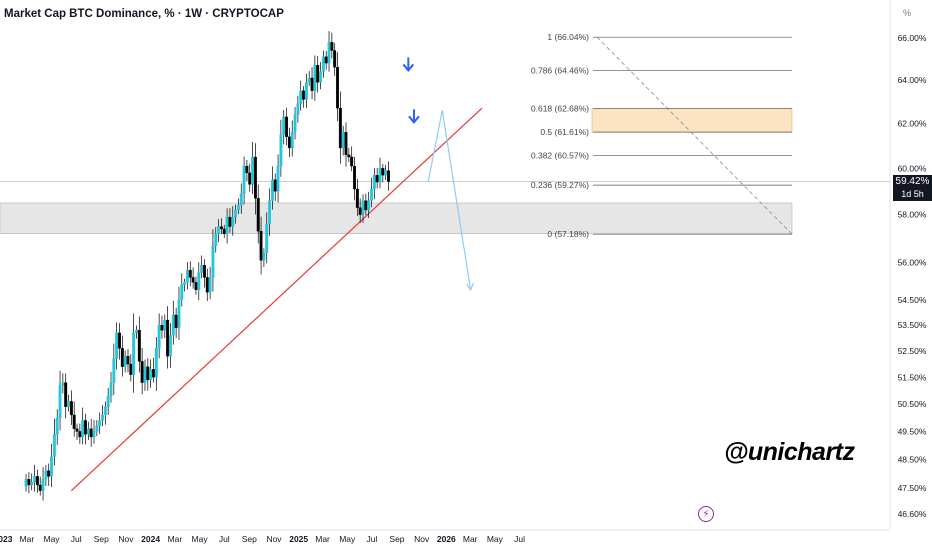 The width and height of the screenshot is (932, 550). I want to click on fib-level-label: 1 (66.04%), so click(568, 37).